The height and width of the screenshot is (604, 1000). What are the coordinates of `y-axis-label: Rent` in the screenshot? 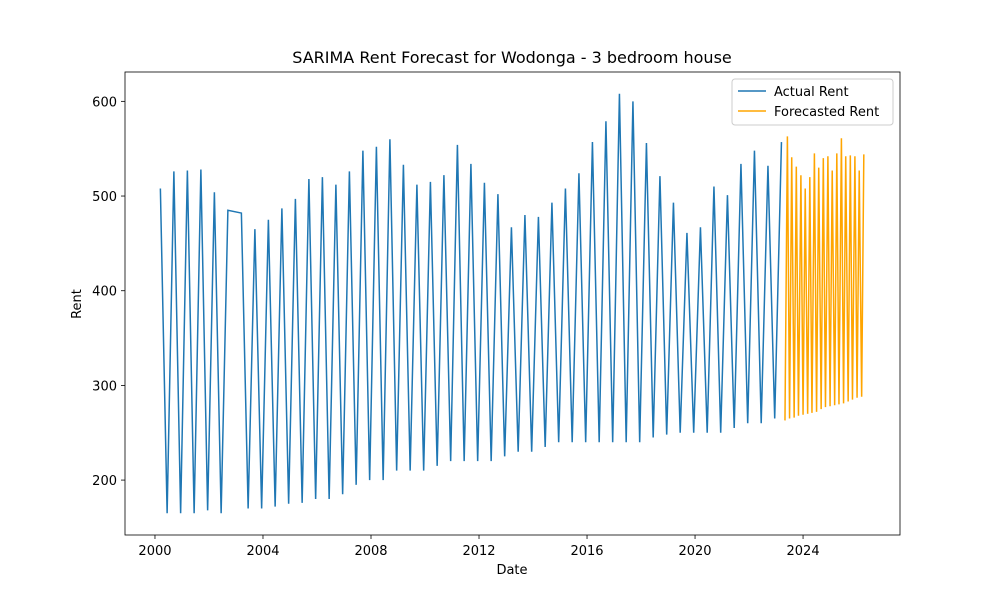 It's located at (77, 304).